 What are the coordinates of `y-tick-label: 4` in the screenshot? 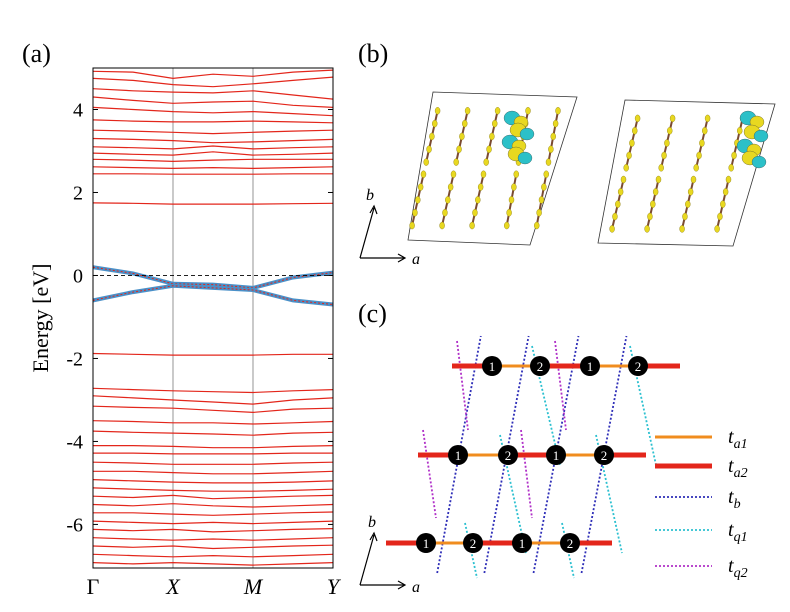 It's located at (78, 110).